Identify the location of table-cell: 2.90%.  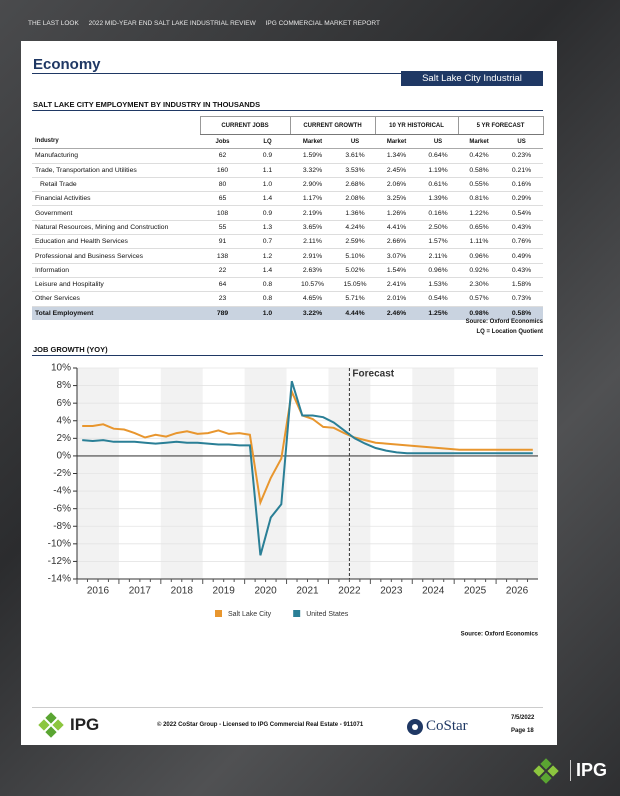
(312, 185).